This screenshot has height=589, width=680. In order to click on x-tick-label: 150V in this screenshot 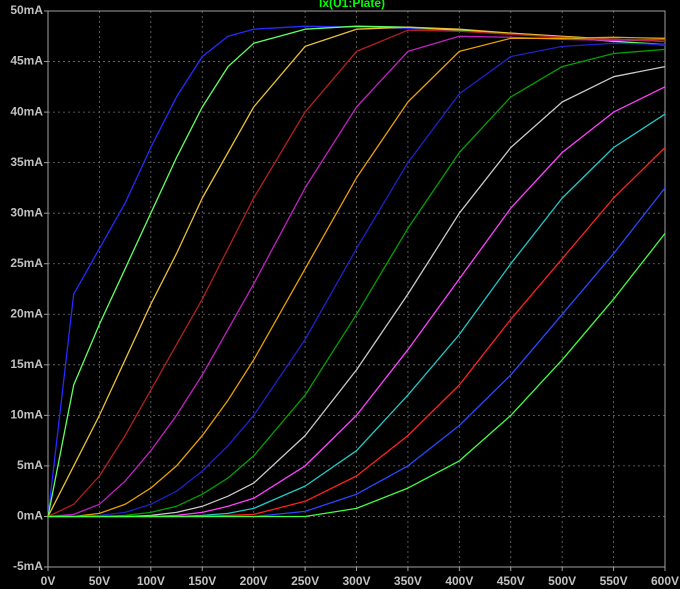, I will do `click(202, 581)`.